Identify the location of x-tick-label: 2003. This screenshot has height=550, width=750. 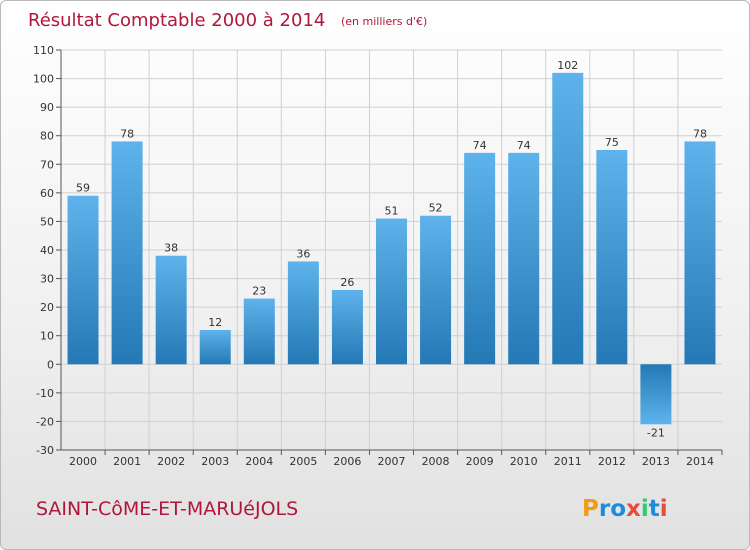
(215, 461).